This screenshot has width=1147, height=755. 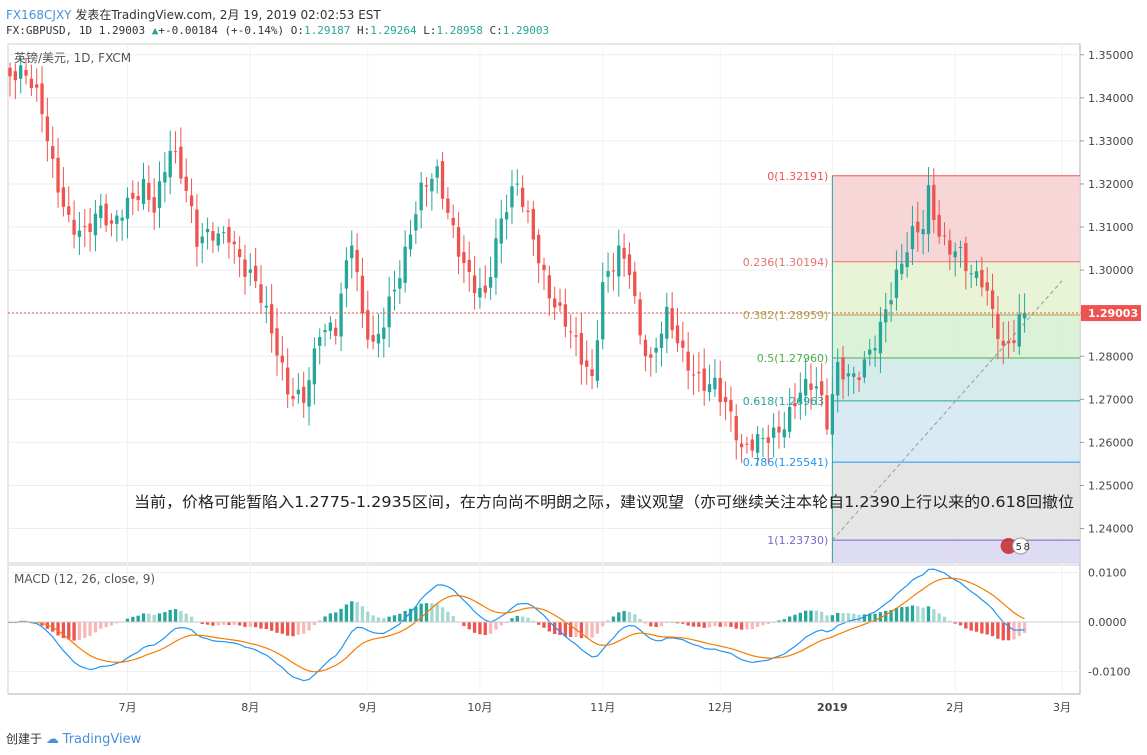 I want to click on tradingview-brand: TradingView, so click(x=102, y=739).